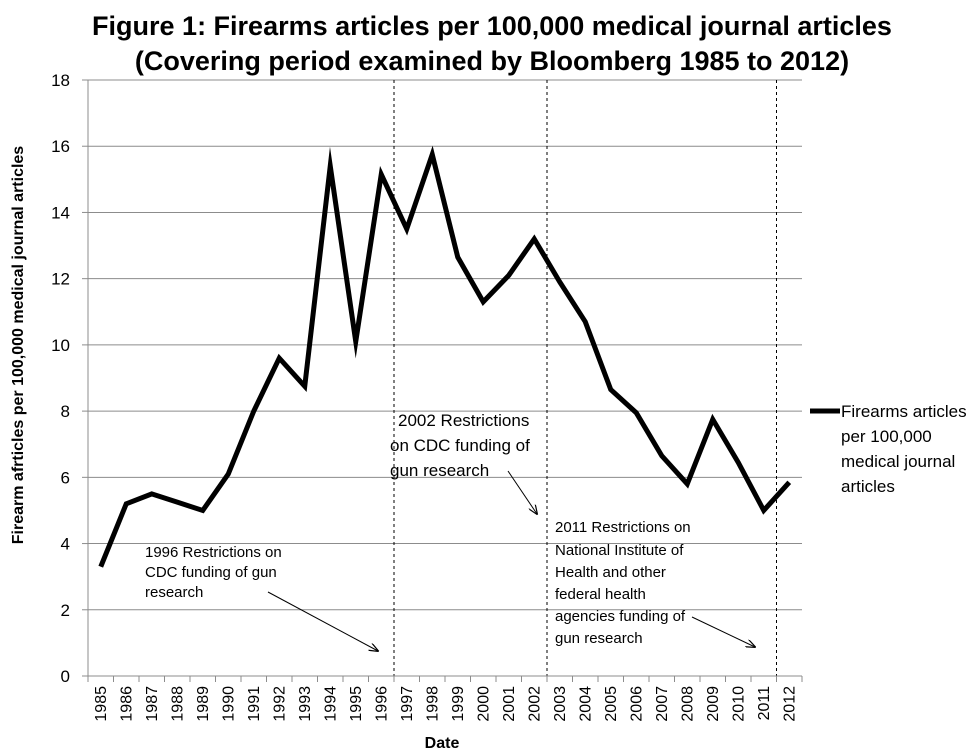  I want to click on x-tick-label: 1997, so click(407, 704).